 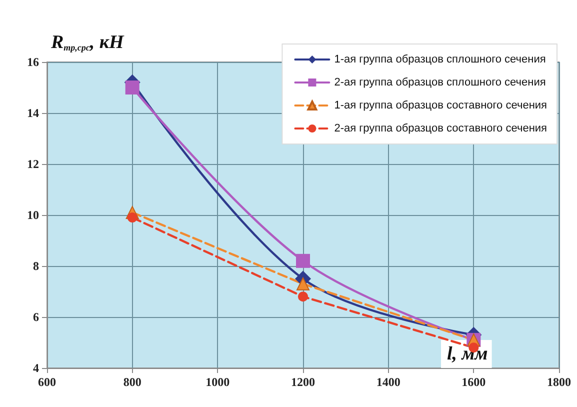 I want to click on legend-label: 2-ая группа образцов сплошного сечения, so click(x=440, y=82).